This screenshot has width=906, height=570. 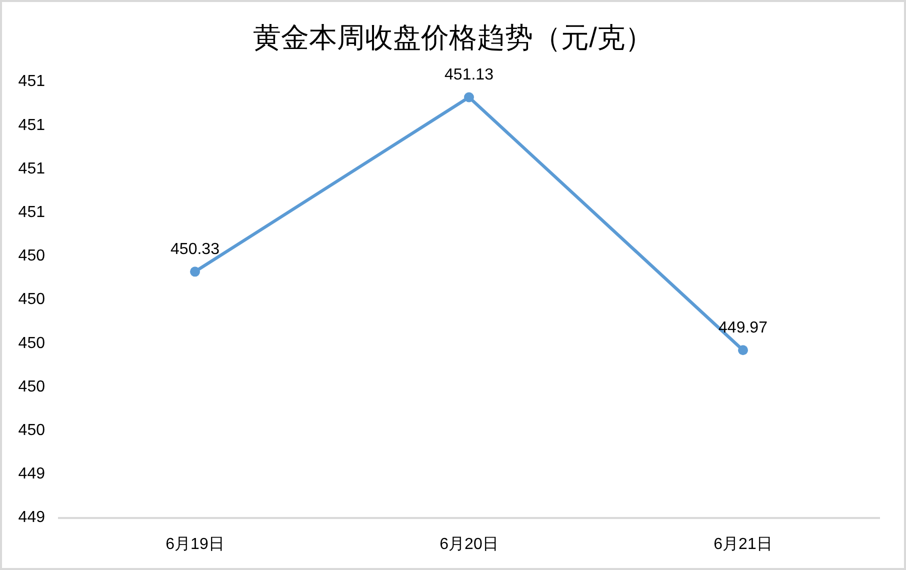 I want to click on x-tick-label: 6月21日, so click(x=743, y=545).